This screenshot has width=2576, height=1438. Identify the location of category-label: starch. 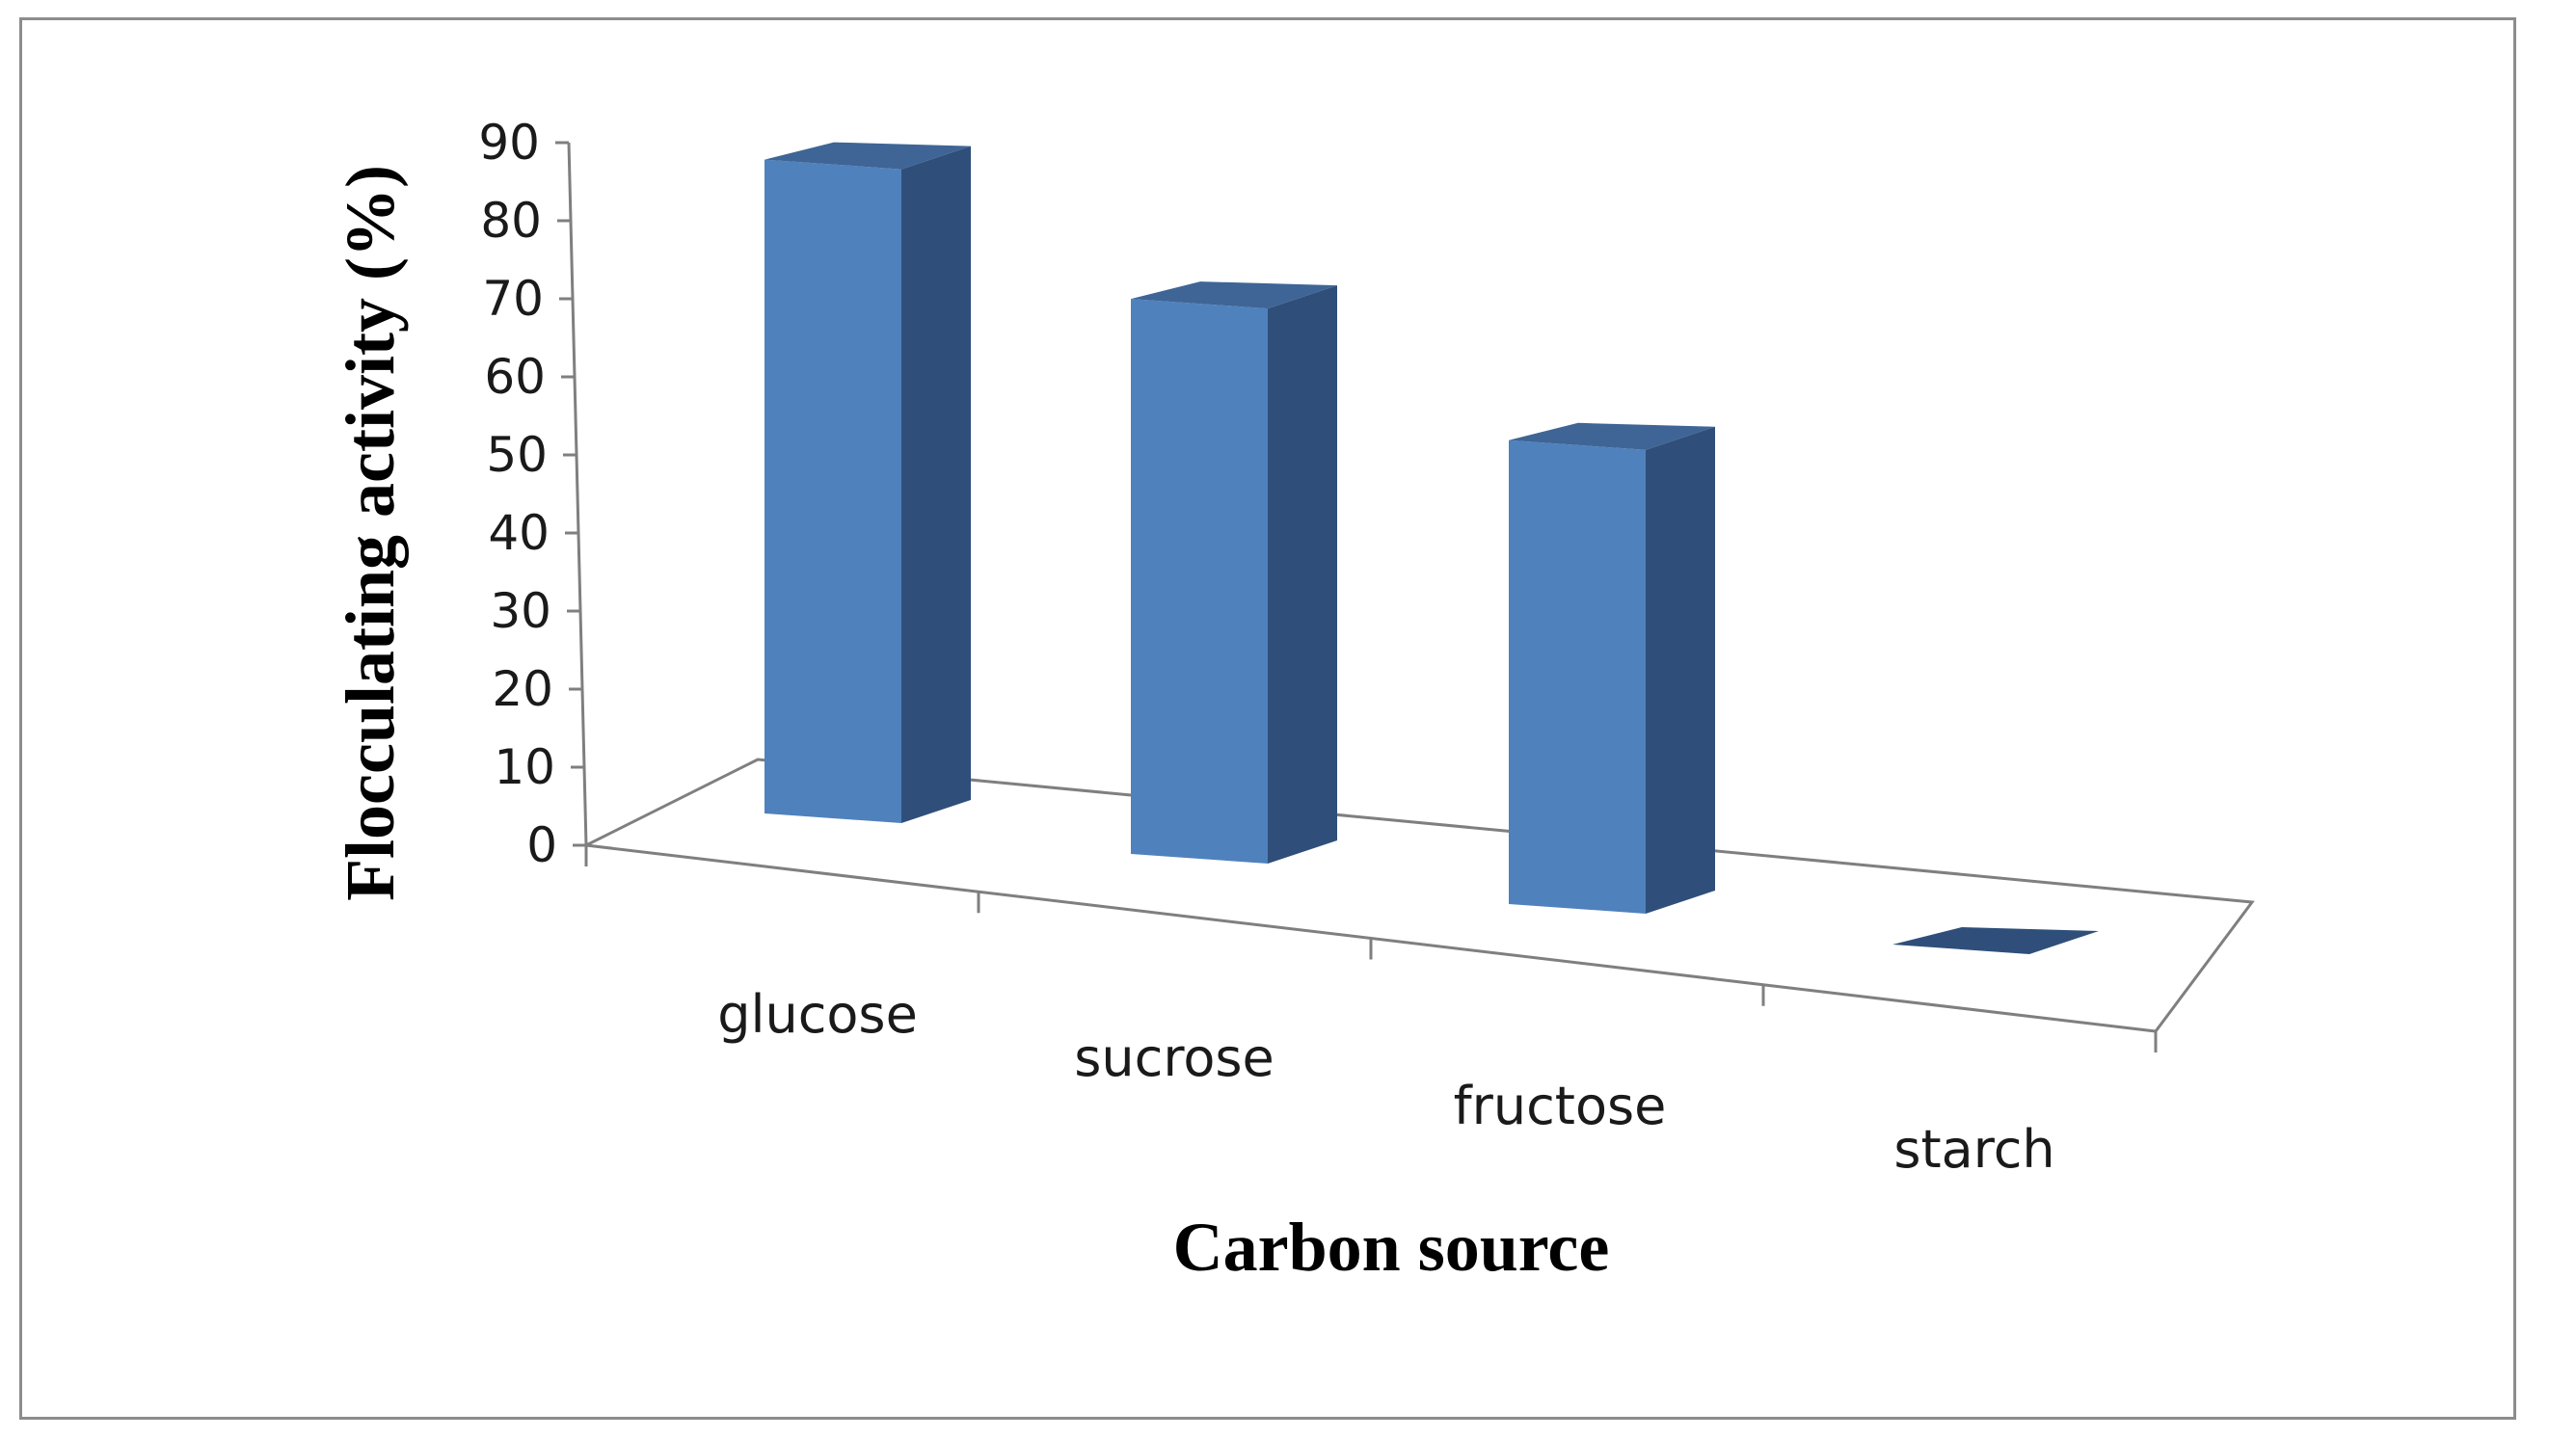
(1974, 1149).